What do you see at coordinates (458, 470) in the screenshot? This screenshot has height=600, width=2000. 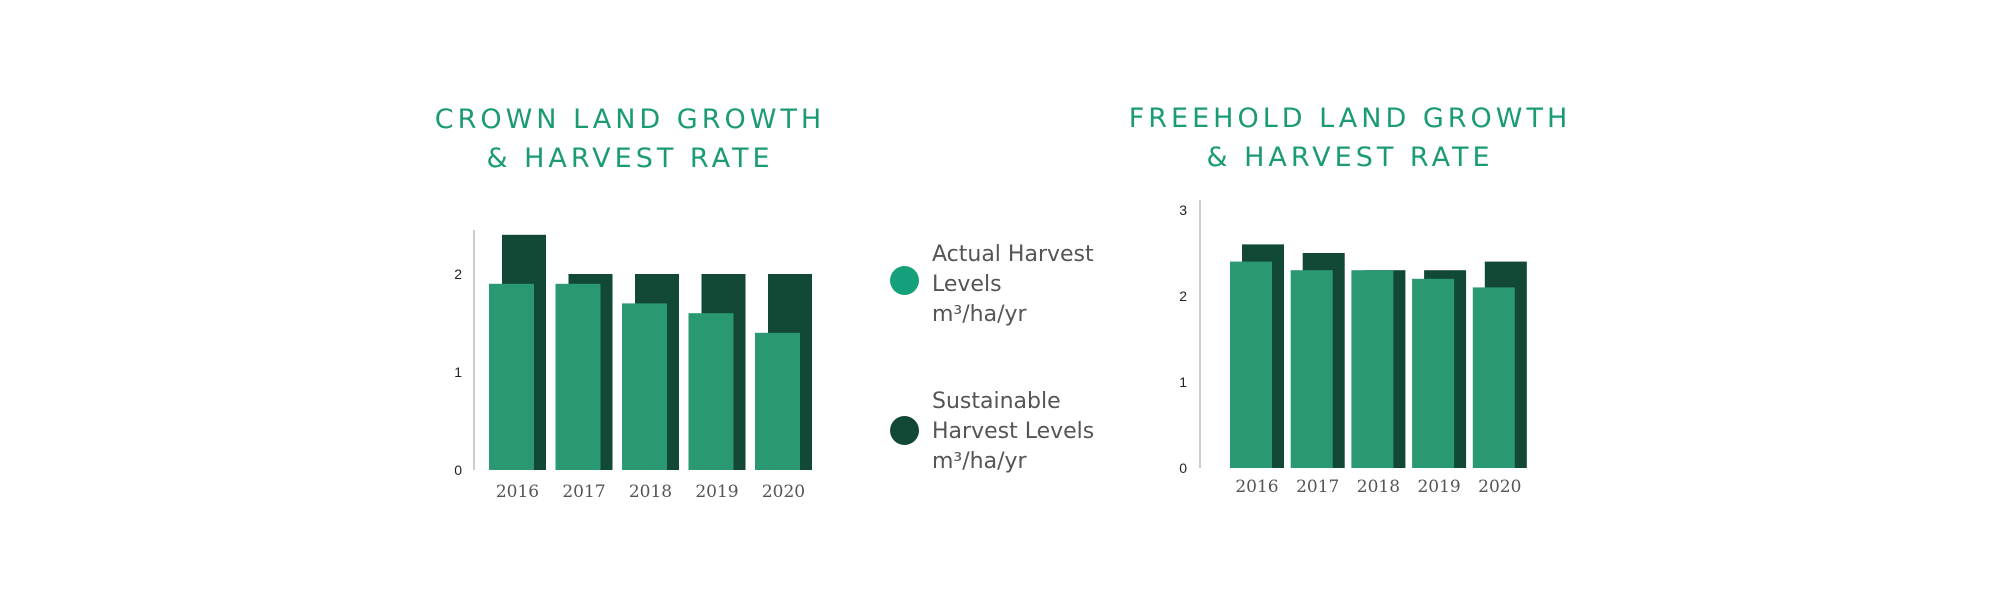 I see `crown-y-tick-label: 0` at bounding box center [458, 470].